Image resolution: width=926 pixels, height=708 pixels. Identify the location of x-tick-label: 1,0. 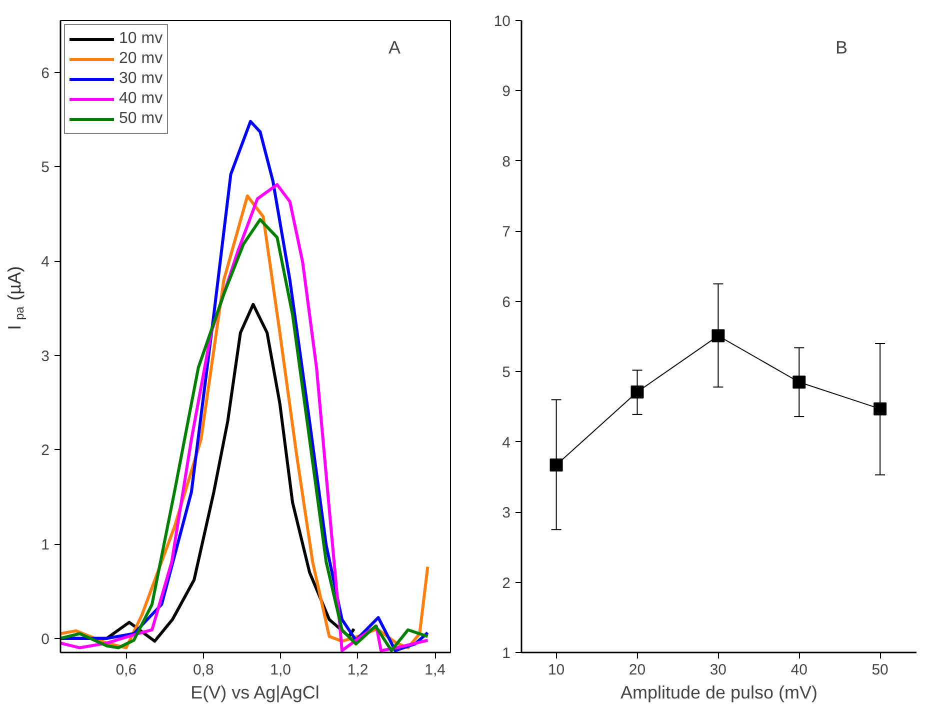
(281, 670).